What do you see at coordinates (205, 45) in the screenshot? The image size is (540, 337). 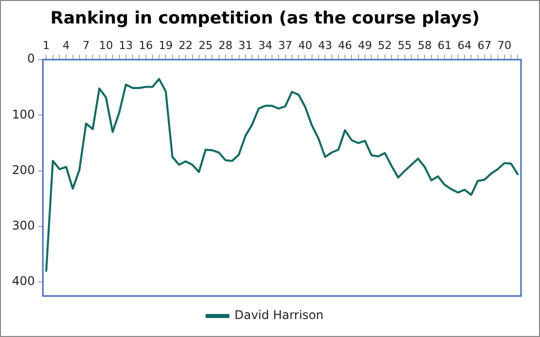 I see `x-tick-label: 25` at bounding box center [205, 45].